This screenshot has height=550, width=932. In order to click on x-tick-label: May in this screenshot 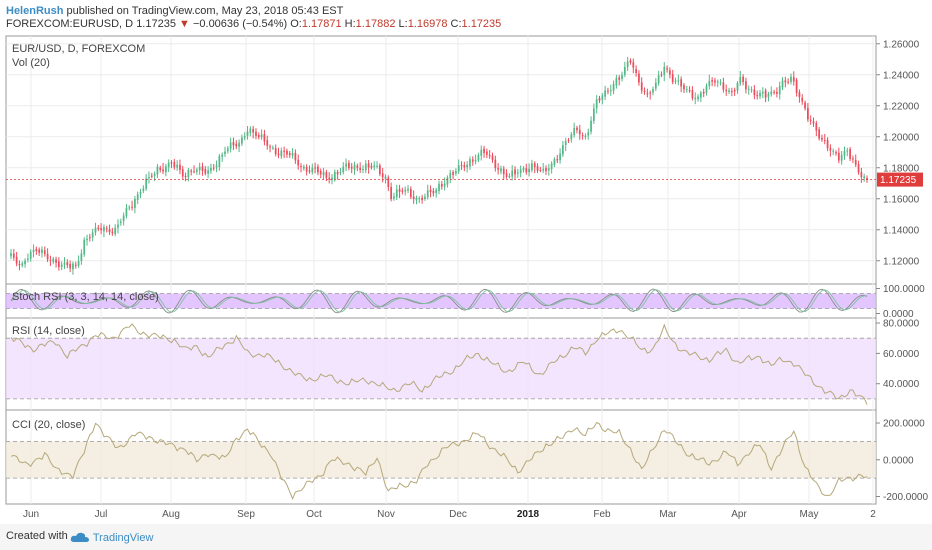, I will do `click(809, 514)`.